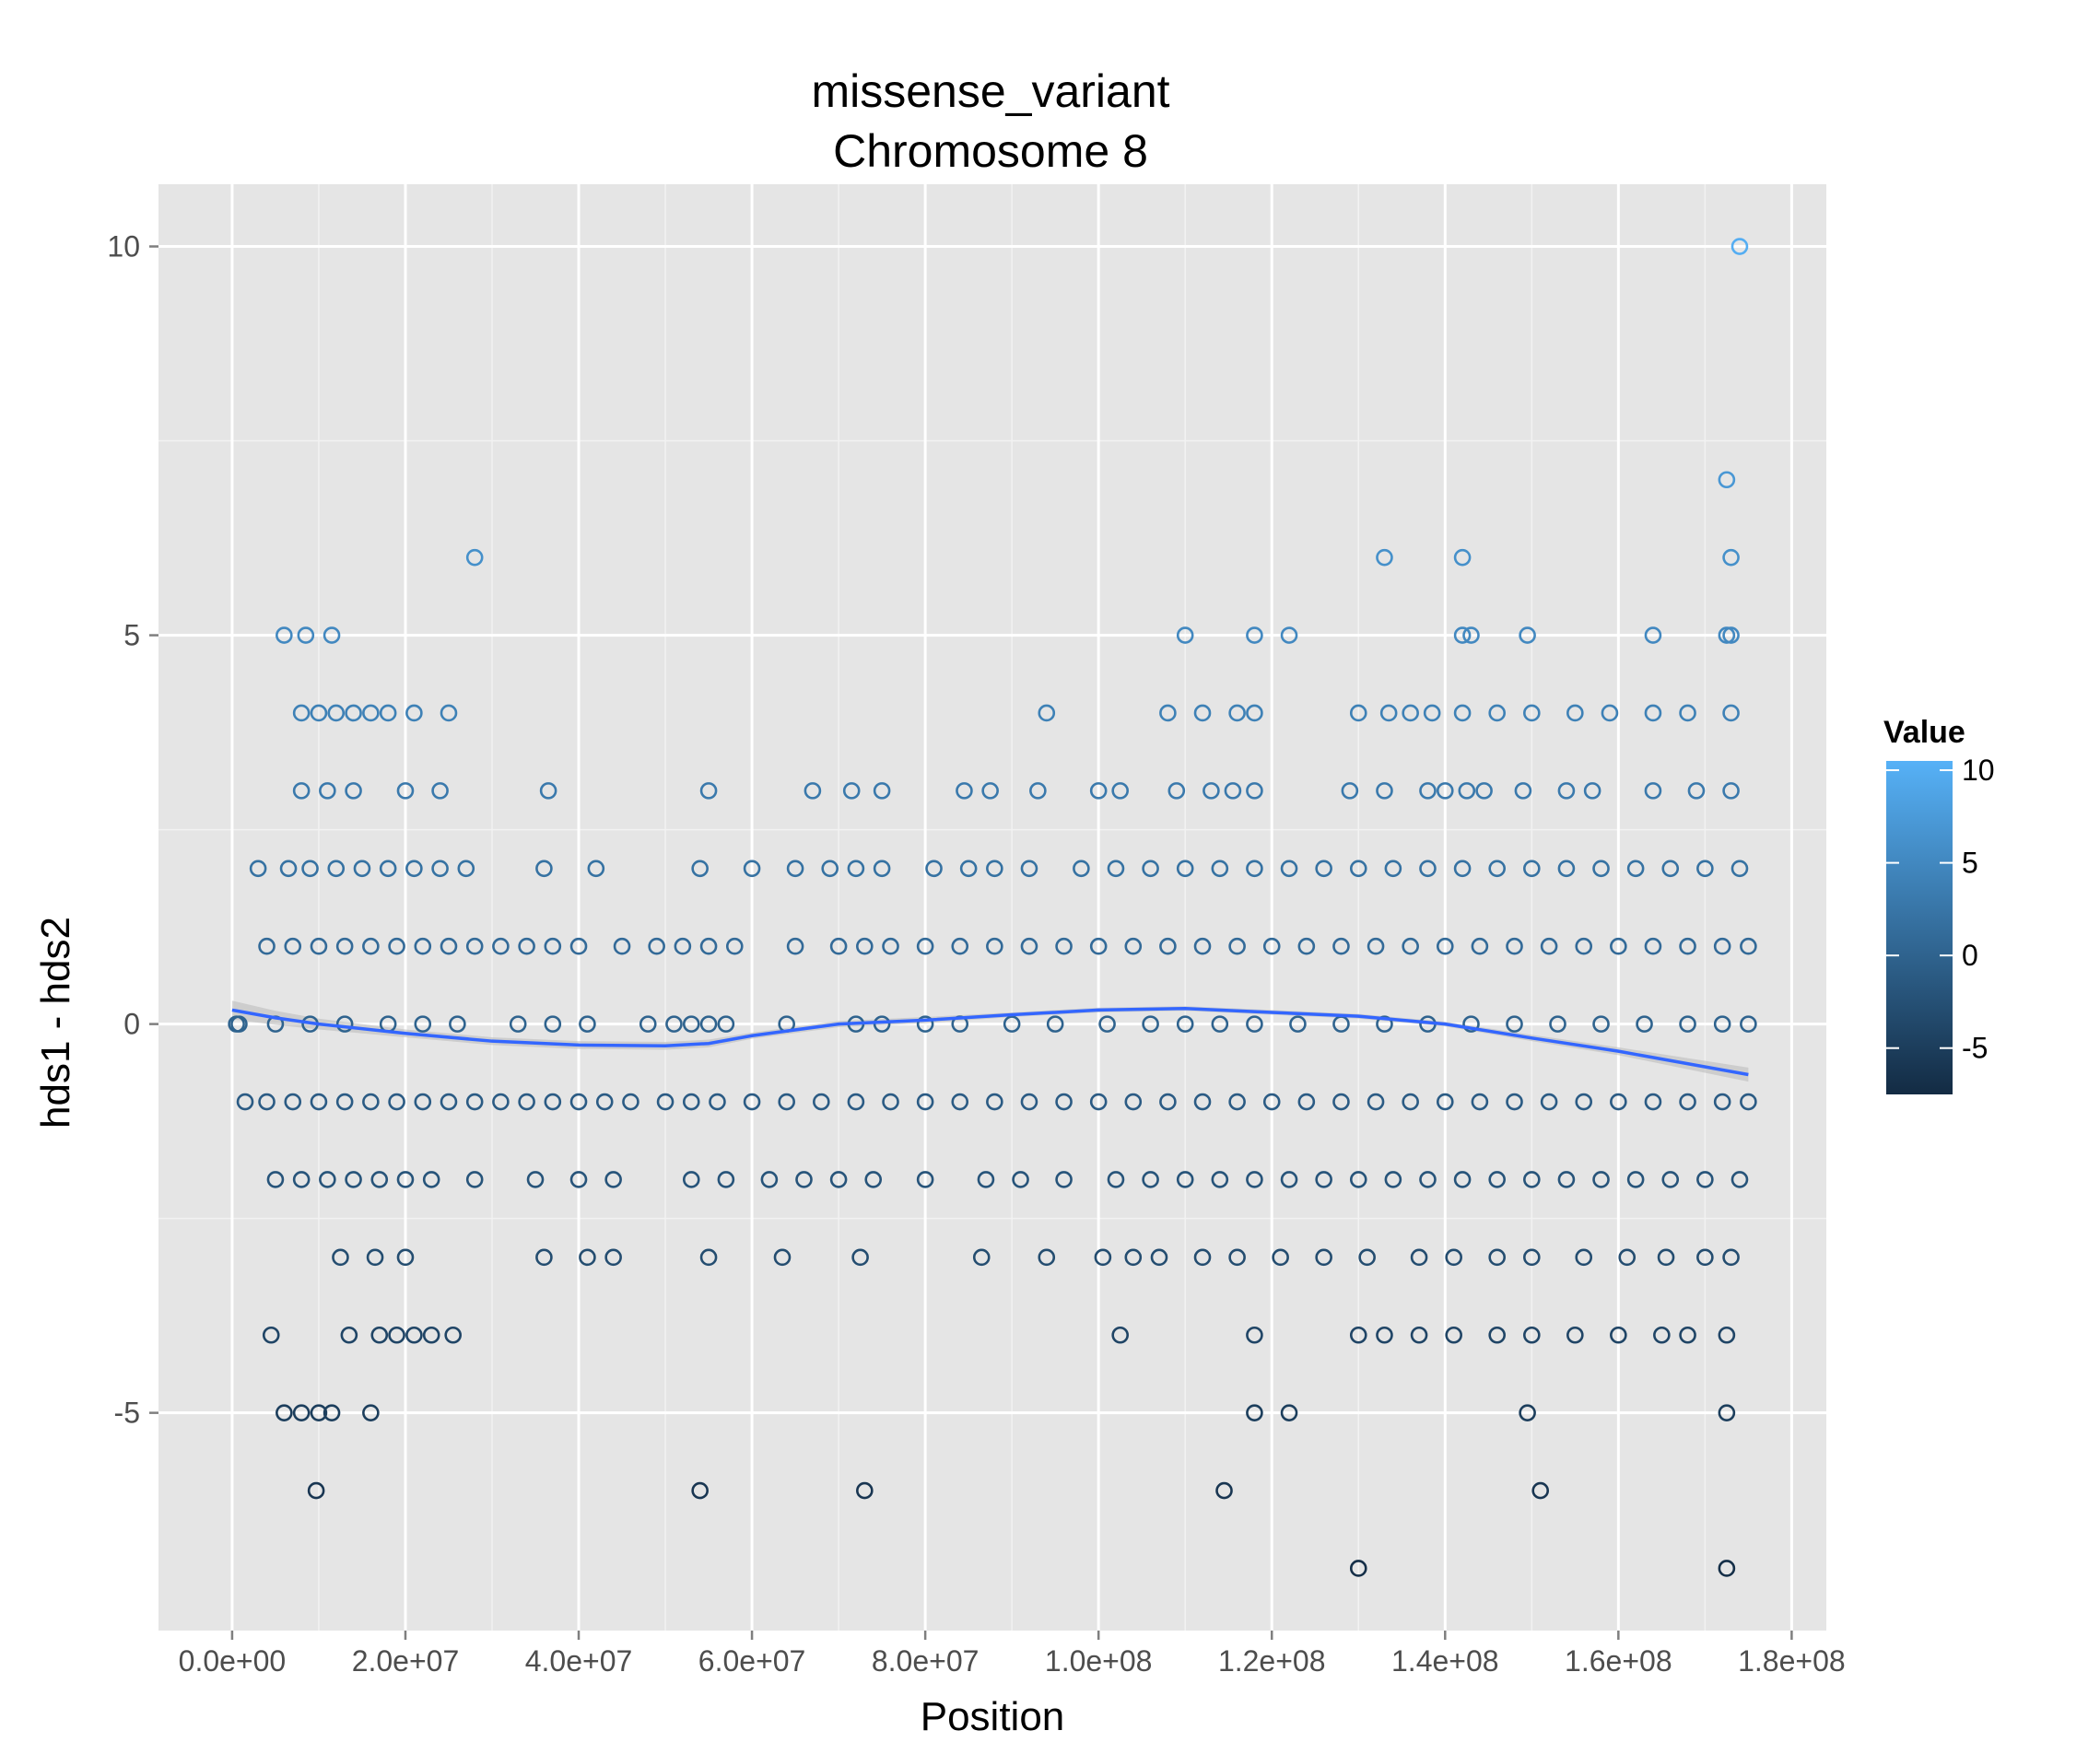 The height and width of the screenshot is (1754, 2100). Describe the element at coordinates (127, 1413) in the screenshot. I see `y-tick-label: -5` at that location.